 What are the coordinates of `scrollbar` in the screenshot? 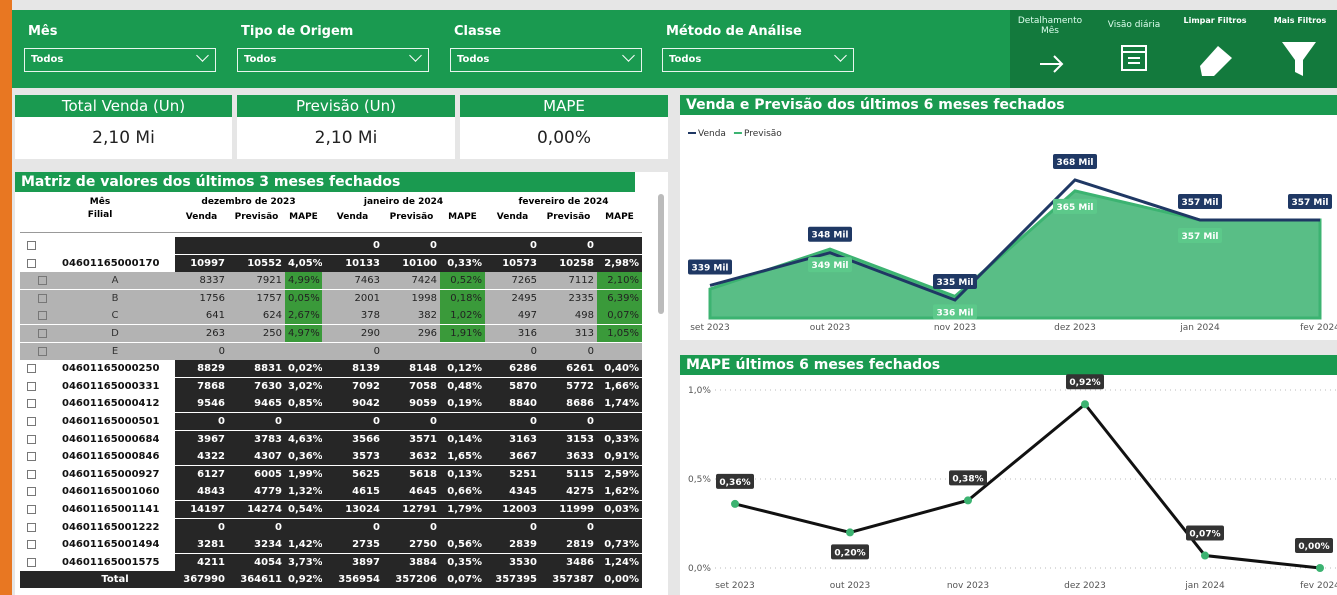 It's located at (661, 254).